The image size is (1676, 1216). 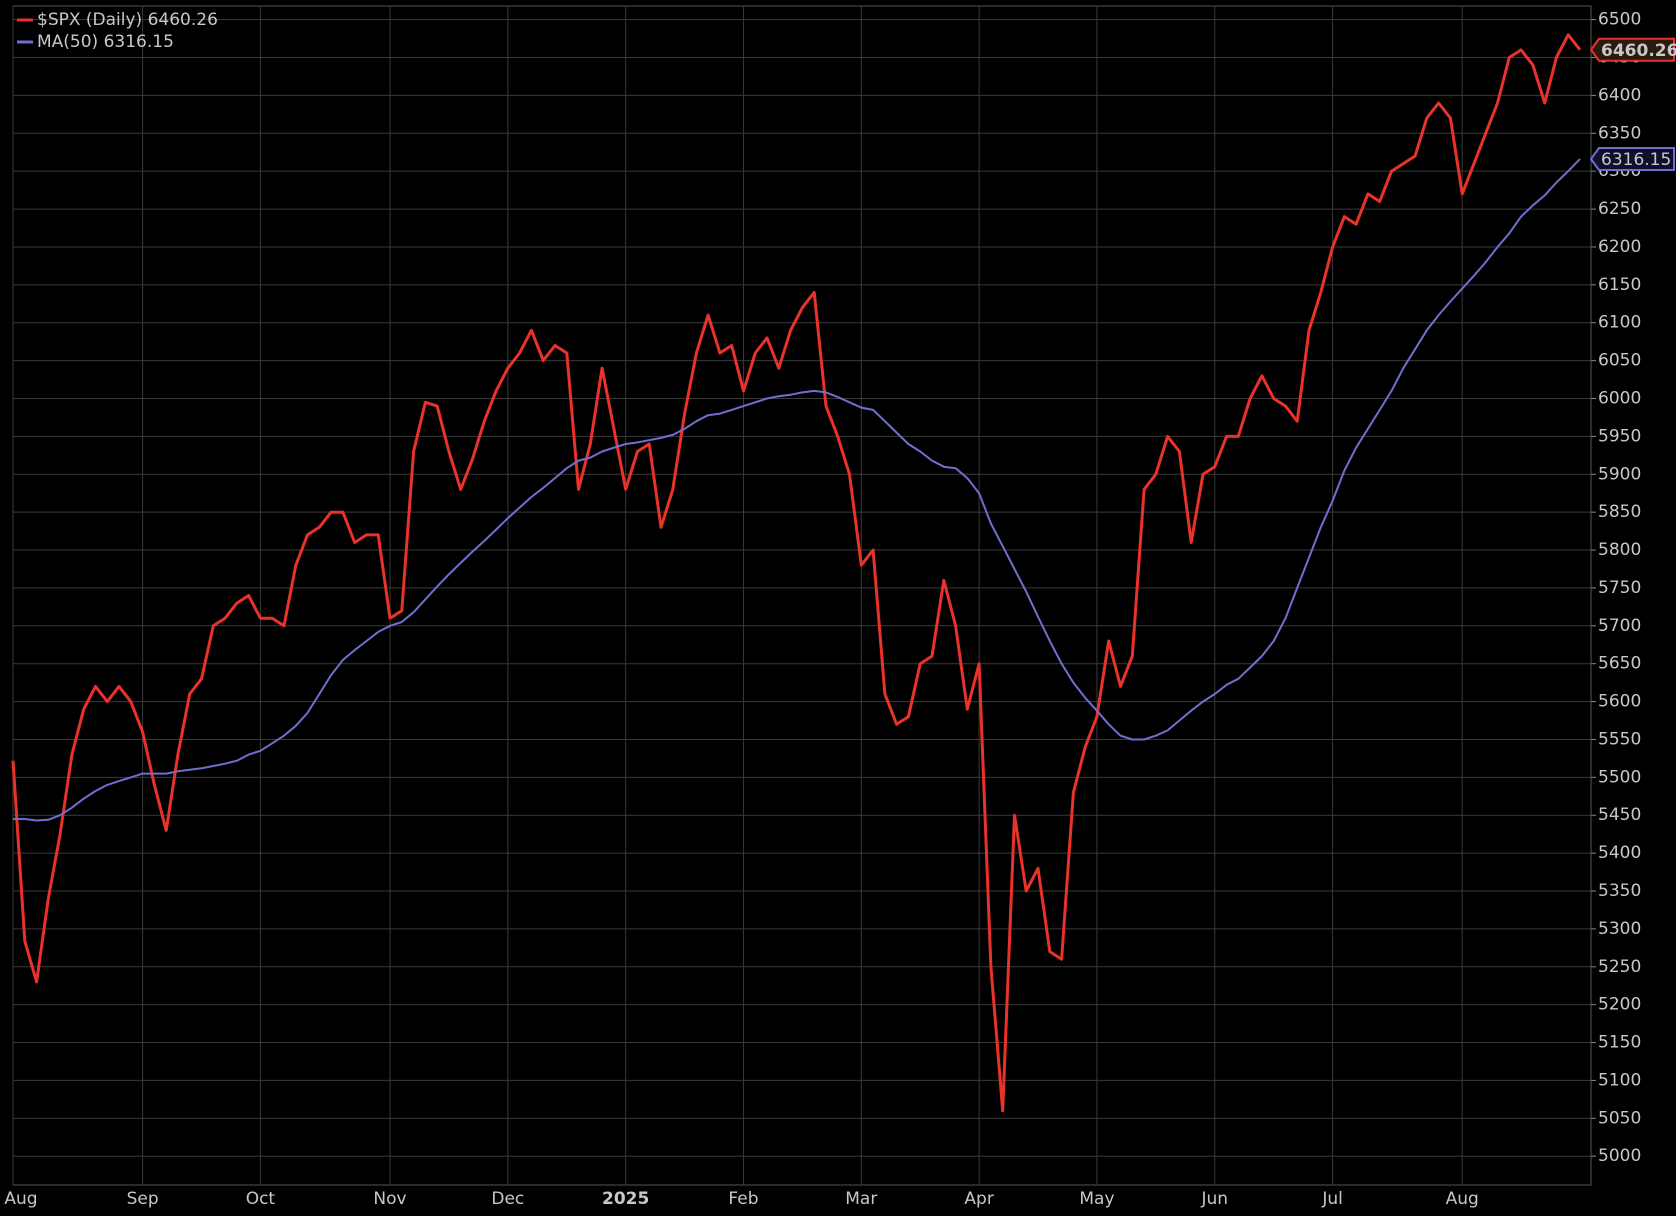 What do you see at coordinates (1332, 1199) in the screenshot?
I see `x-tick-label: Jul` at bounding box center [1332, 1199].